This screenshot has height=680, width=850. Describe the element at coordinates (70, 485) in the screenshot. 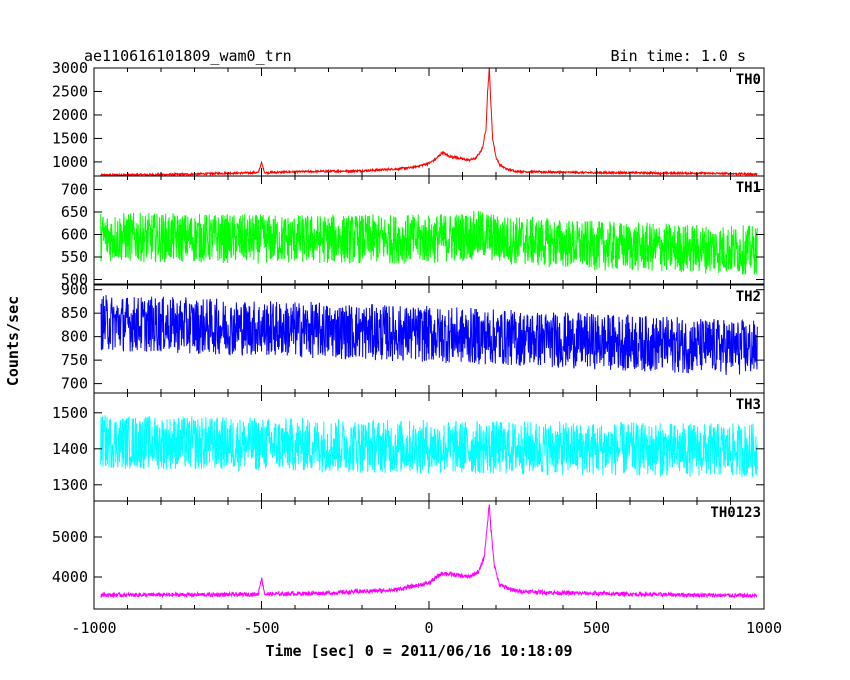

I see `y-tick-label: 1300` at that location.